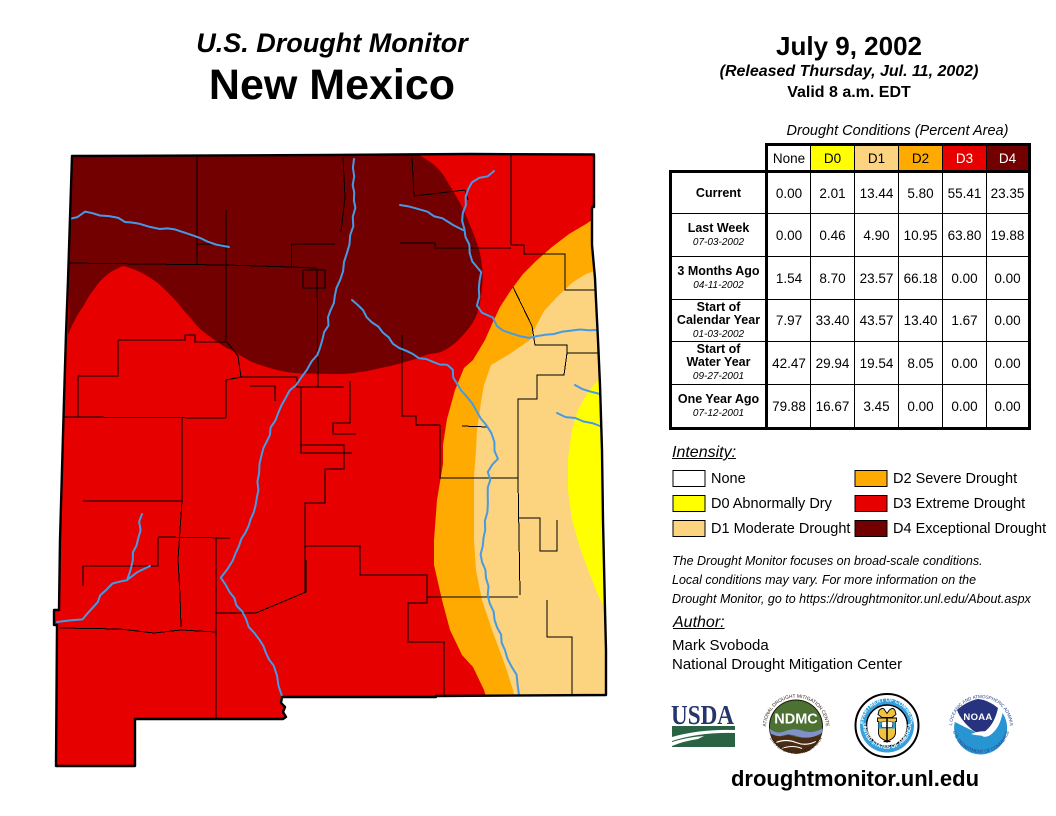 The height and width of the screenshot is (816, 1056). Describe the element at coordinates (702, 715) in the screenshot. I see `svg-text: USDA` at that location.